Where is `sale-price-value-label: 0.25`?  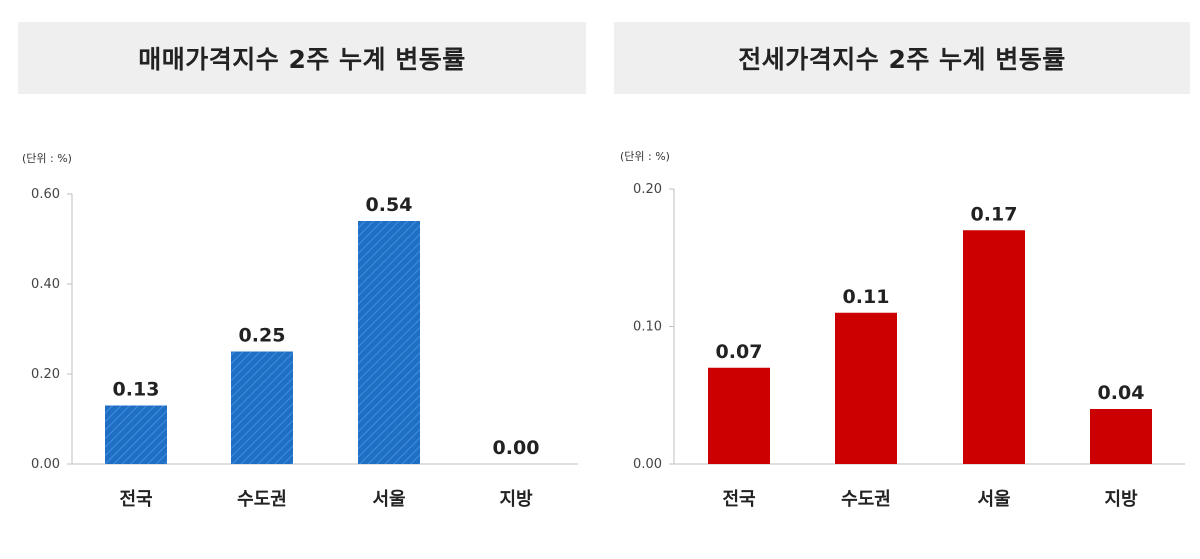 sale-price-value-label: 0.25 is located at coordinates (262, 336).